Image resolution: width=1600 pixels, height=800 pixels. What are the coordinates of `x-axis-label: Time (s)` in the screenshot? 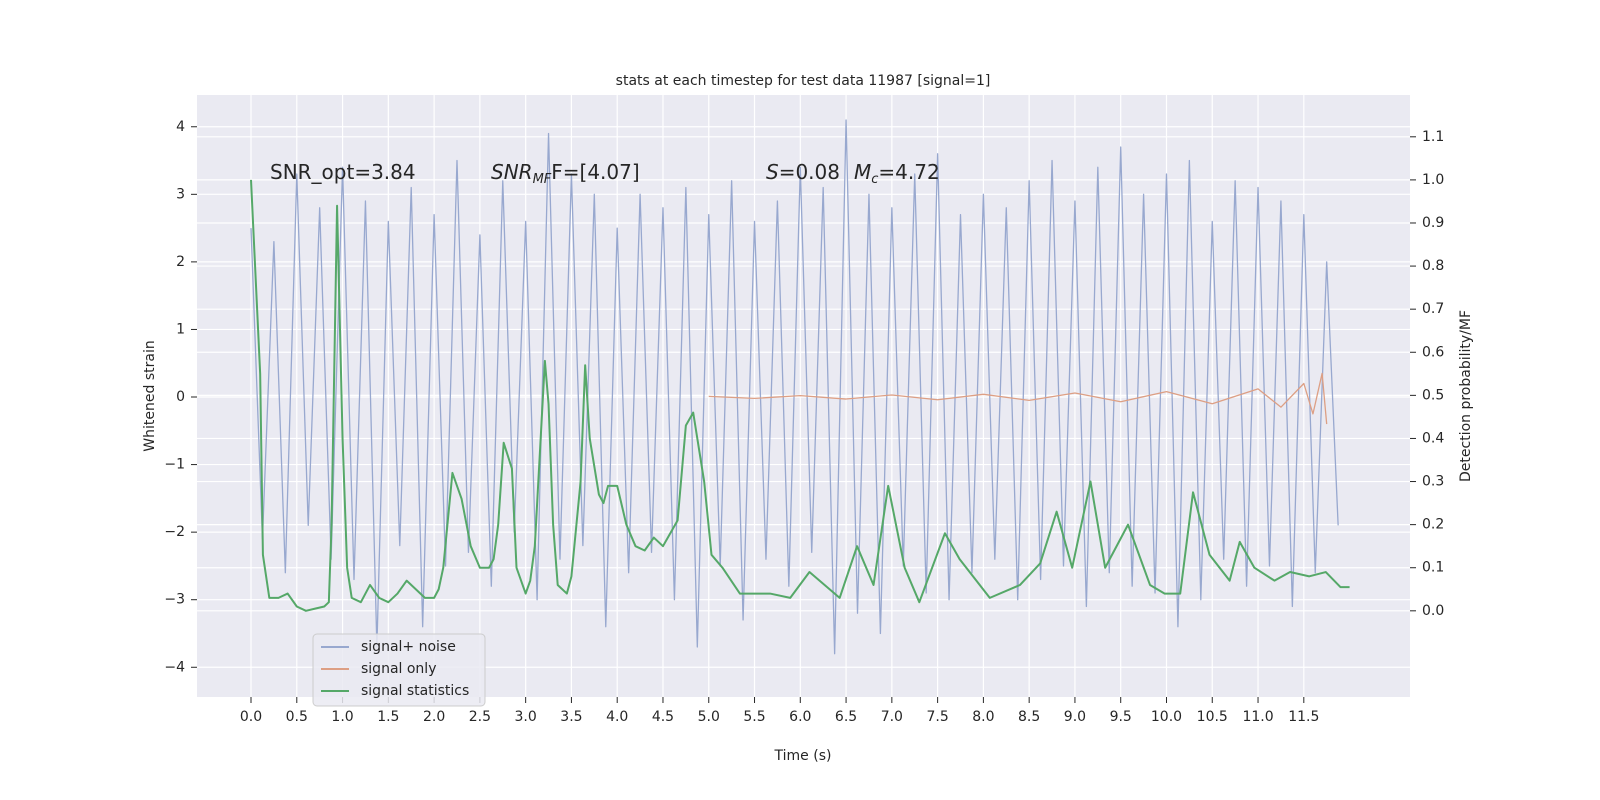 It's located at (803, 756).